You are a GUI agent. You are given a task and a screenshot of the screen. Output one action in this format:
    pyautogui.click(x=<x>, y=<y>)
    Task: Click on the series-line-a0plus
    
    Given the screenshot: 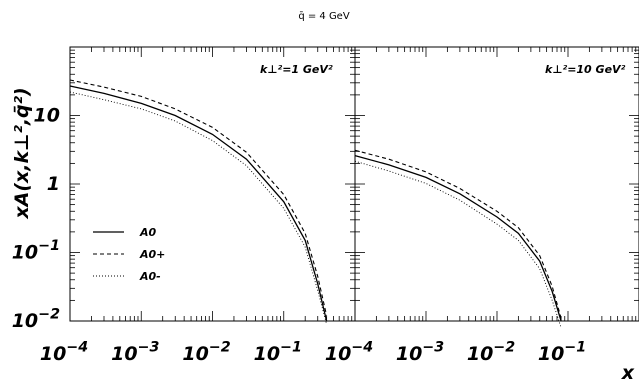 What is the action you would take?
    pyautogui.click(x=458, y=234)
    